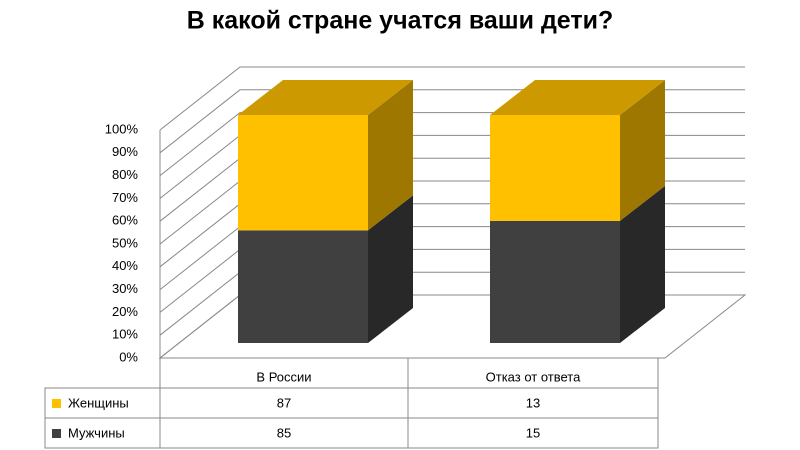 The width and height of the screenshot is (800, 450). What do you see at coordinates (125, 197) in the screenshot?
I see `y-tick-label: 70%` at bounding box center [125, 197].